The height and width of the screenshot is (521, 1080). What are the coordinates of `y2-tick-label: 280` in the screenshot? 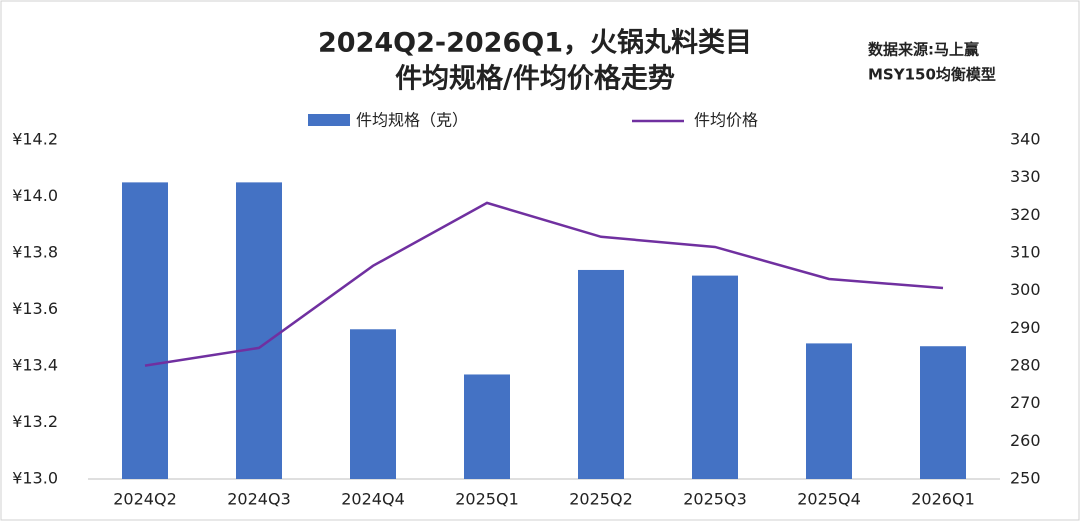 It's located at (1025, 365).